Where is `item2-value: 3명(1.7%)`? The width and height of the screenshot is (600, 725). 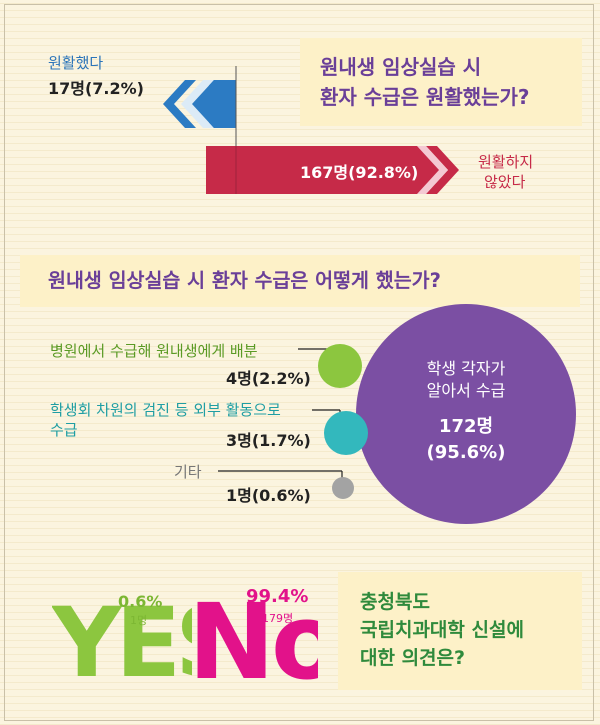 item2-value: 3명(1.7%) is located at coordinates (268, 440).